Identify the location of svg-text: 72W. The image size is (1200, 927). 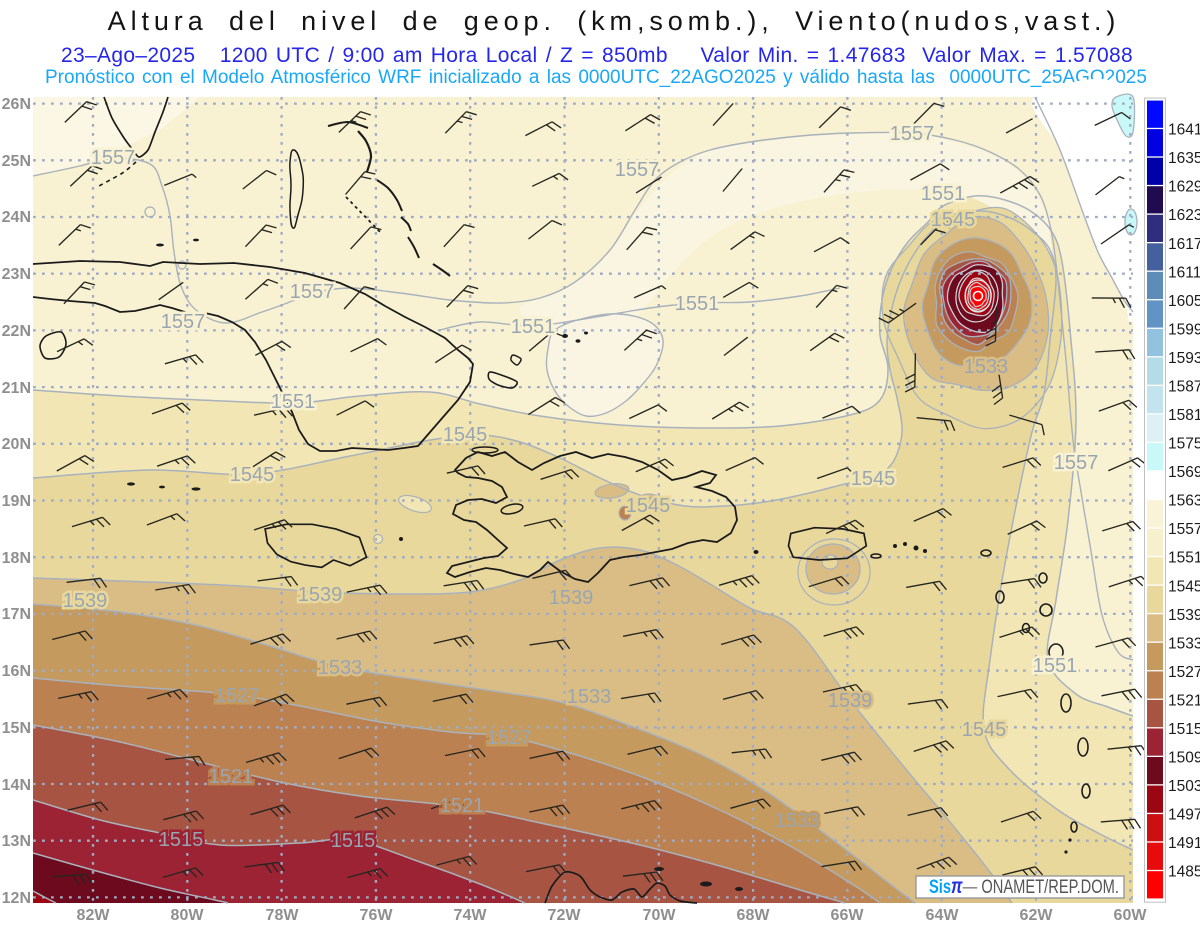
(565, 915).